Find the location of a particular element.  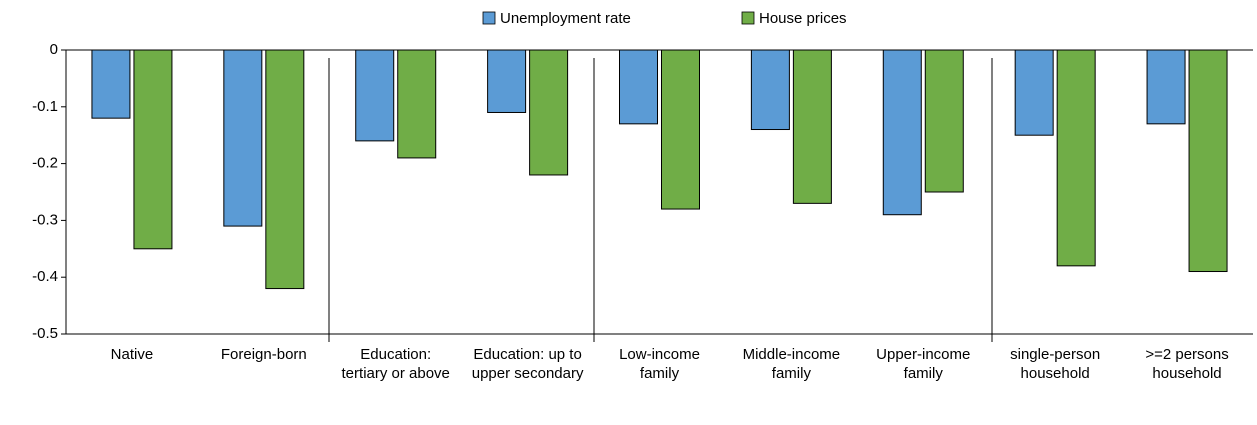

x-tick-label: Middle-income family is located at coordinates (791, 364).